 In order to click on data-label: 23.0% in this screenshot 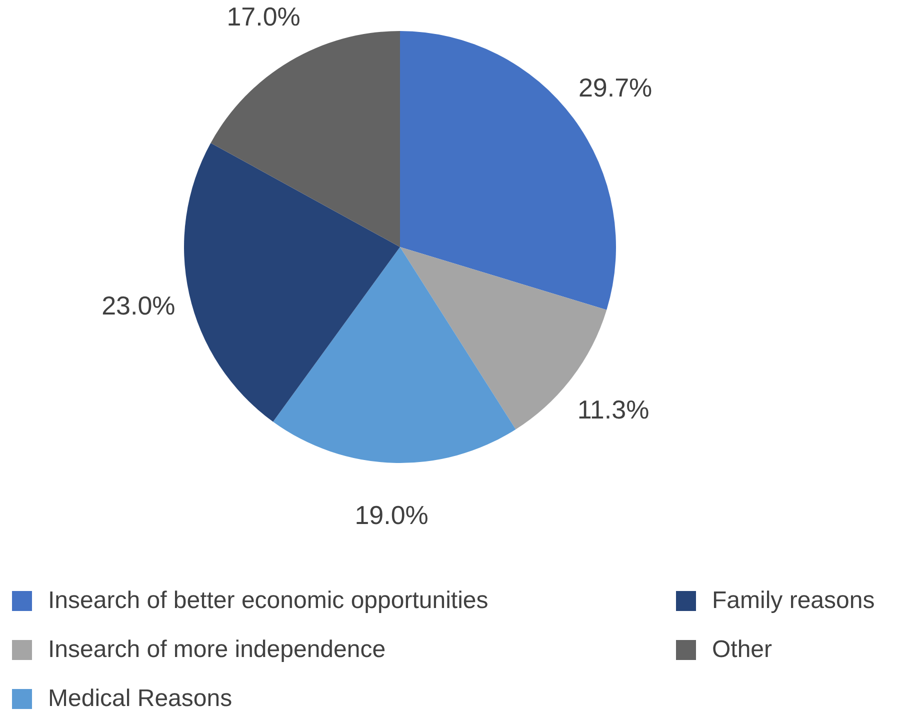, I will do `click(139, 305)`.